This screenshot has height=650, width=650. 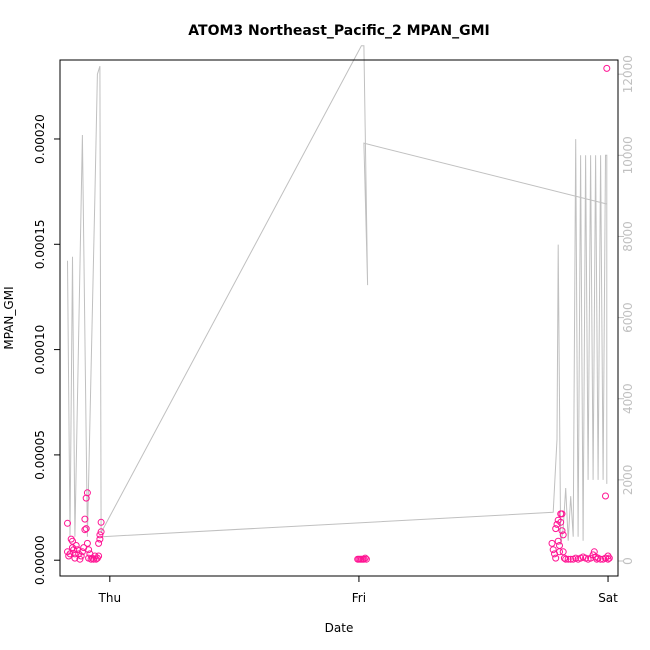 What do you see at coordinates (628, 155) in the screenshot?
I see `y2-tick-label: 10000` at bounding box center [628, 155].